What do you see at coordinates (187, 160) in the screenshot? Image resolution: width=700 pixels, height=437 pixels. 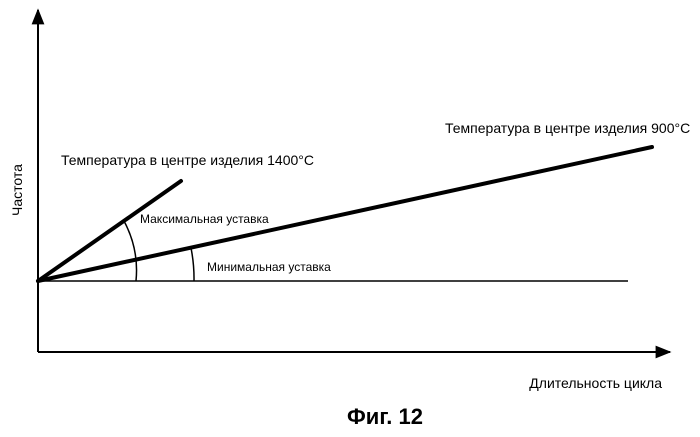 I see `label-temp-1400: Температура в центре изделия 1400°C` at bounding box center [187, 160].